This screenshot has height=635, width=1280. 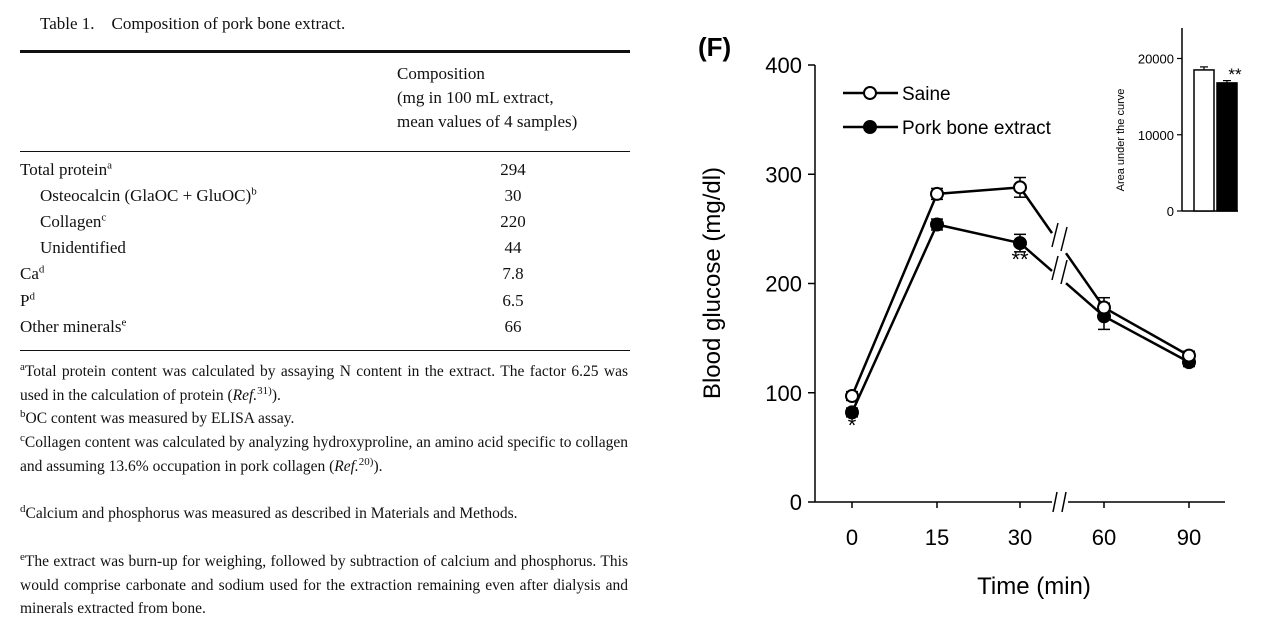 What do you see at coordinates (320, 173) in the screenshot?
I see `table-row: Total proteina 294` at bounding box center [320, 173].